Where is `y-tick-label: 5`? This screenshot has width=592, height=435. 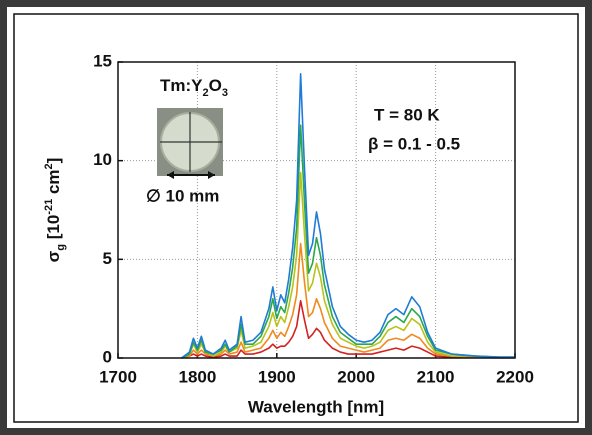
y-tick-label: 5 is located at coordinates (107, 258).